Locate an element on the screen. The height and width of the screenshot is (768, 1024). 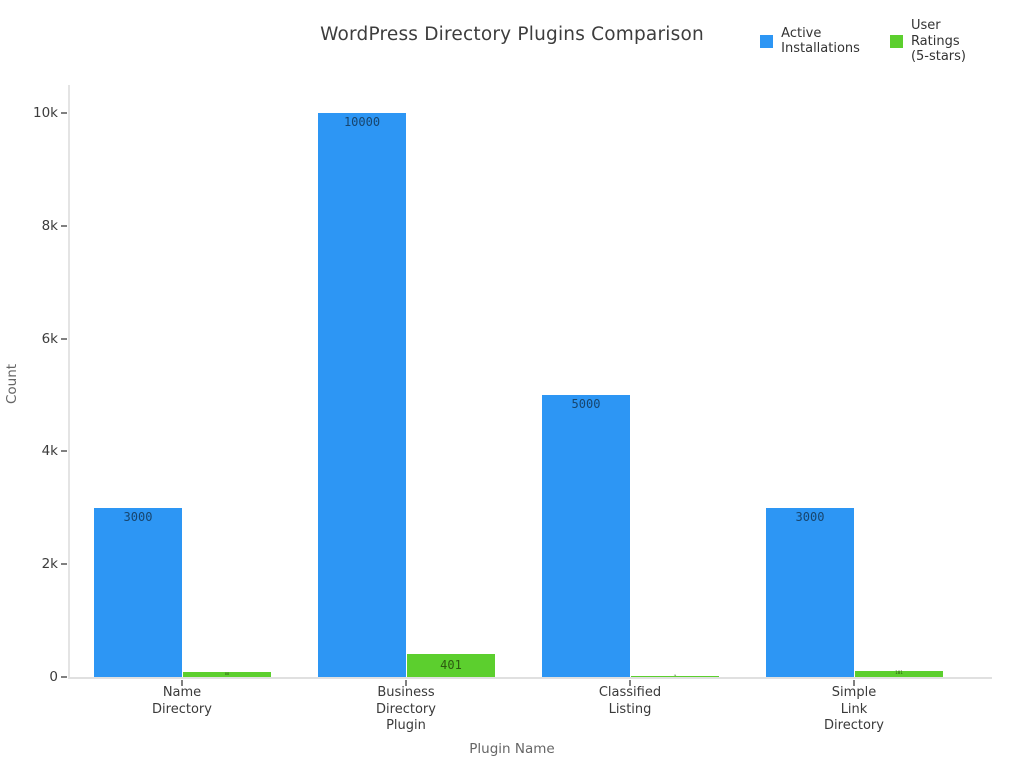
x-axis-title: Plugin Name is located at coordinates (512, 749).